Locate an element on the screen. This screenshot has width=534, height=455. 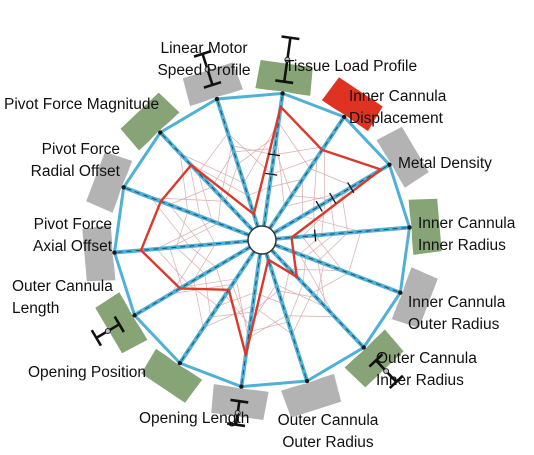
tab-metal-density is located at coordinates (402, 157).